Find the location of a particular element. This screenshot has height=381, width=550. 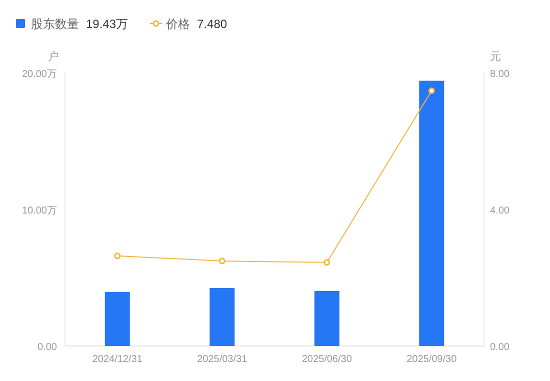

legend-label: 价格 is located at coordinates (177, 24).